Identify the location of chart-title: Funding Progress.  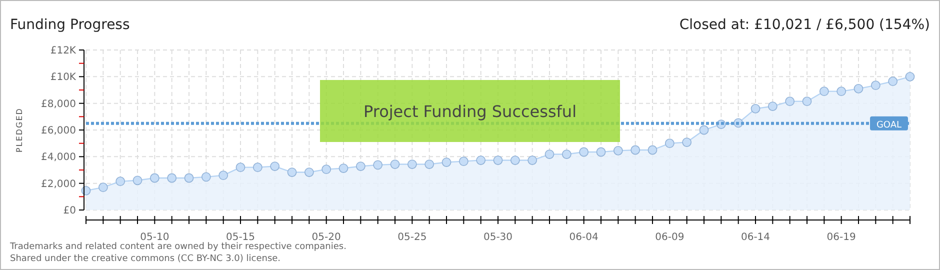
(70, 25).